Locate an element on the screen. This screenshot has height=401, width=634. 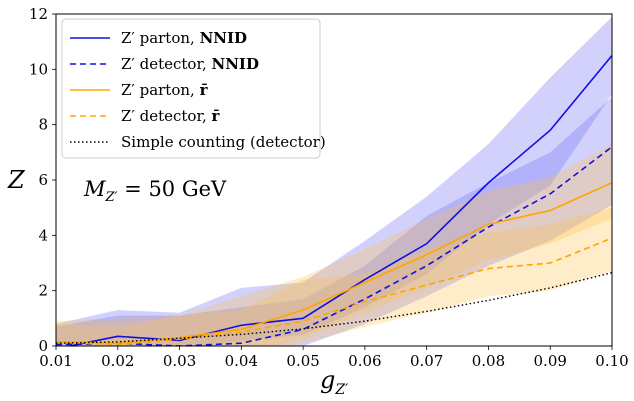
y-tick-label: 10 is located at coordinates (38, 69).